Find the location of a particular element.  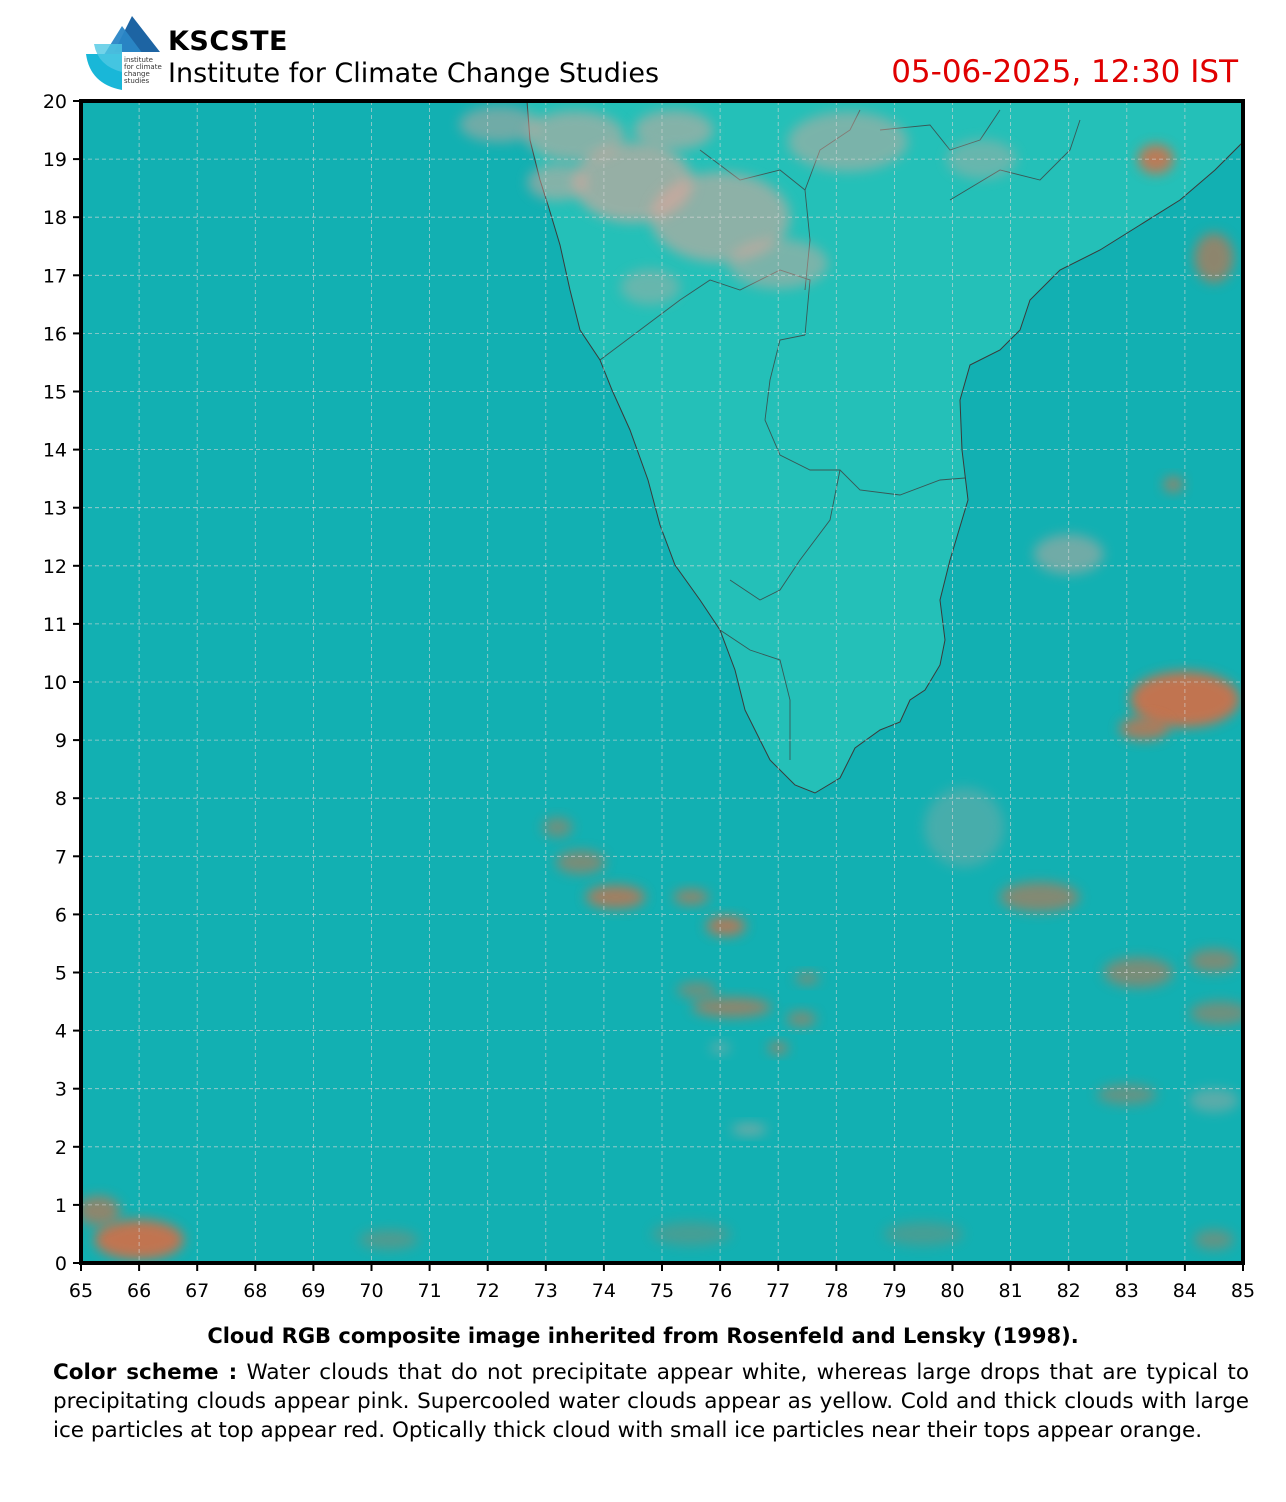

logo-text-line-3: change is located at coordinates (137, 74).